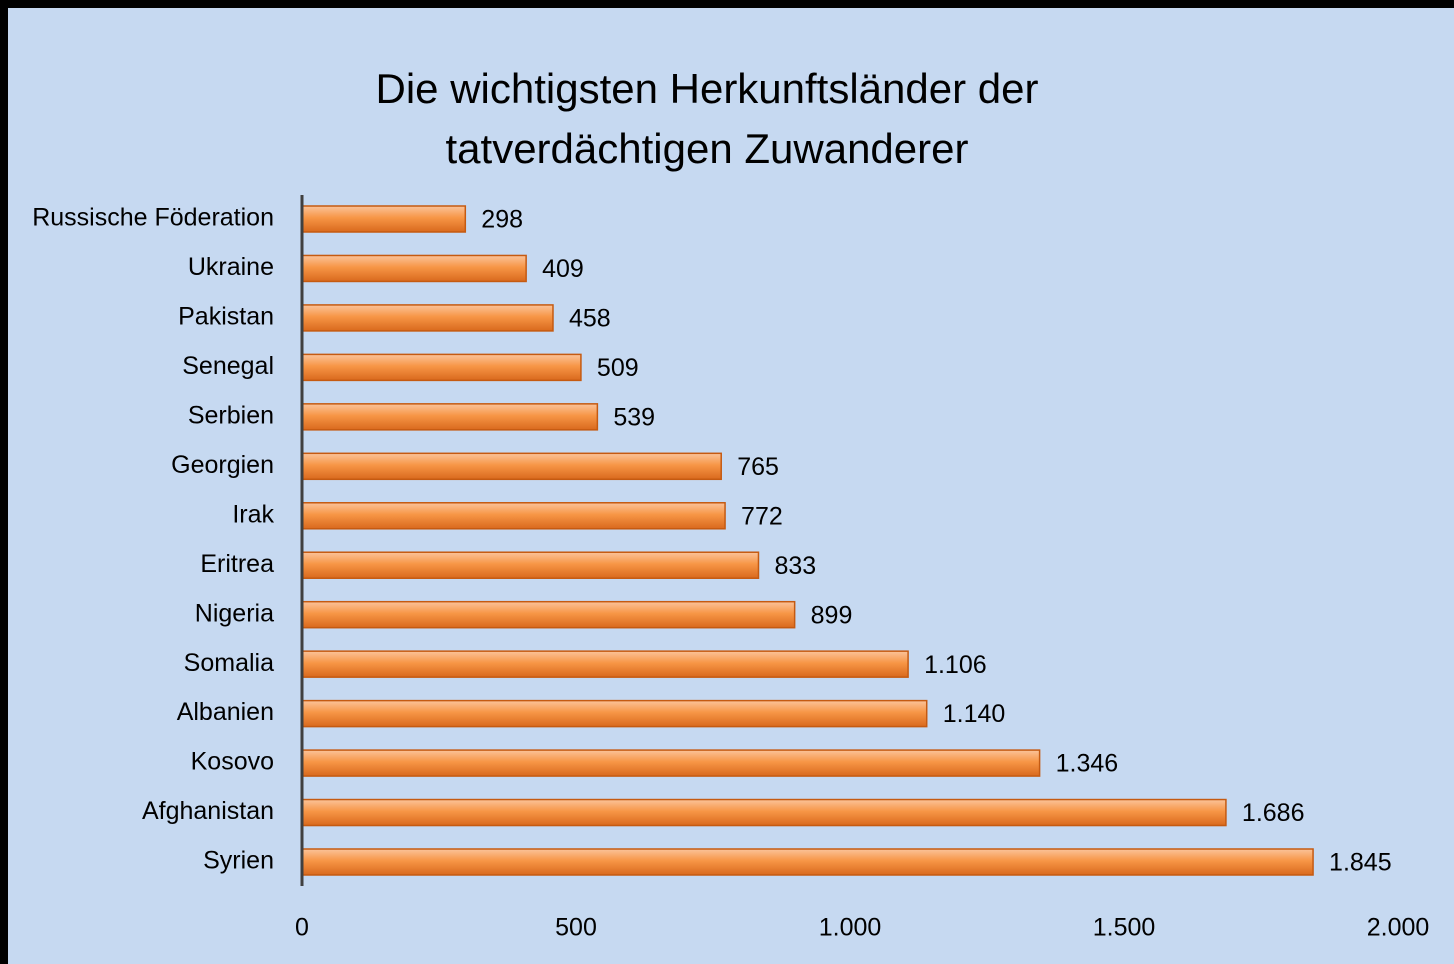 This screenshot has height=964, width=1454. Describe the element at coordinates (226, 317) in the screenshot. I see `y-tick-label: Pakistan` at that location.